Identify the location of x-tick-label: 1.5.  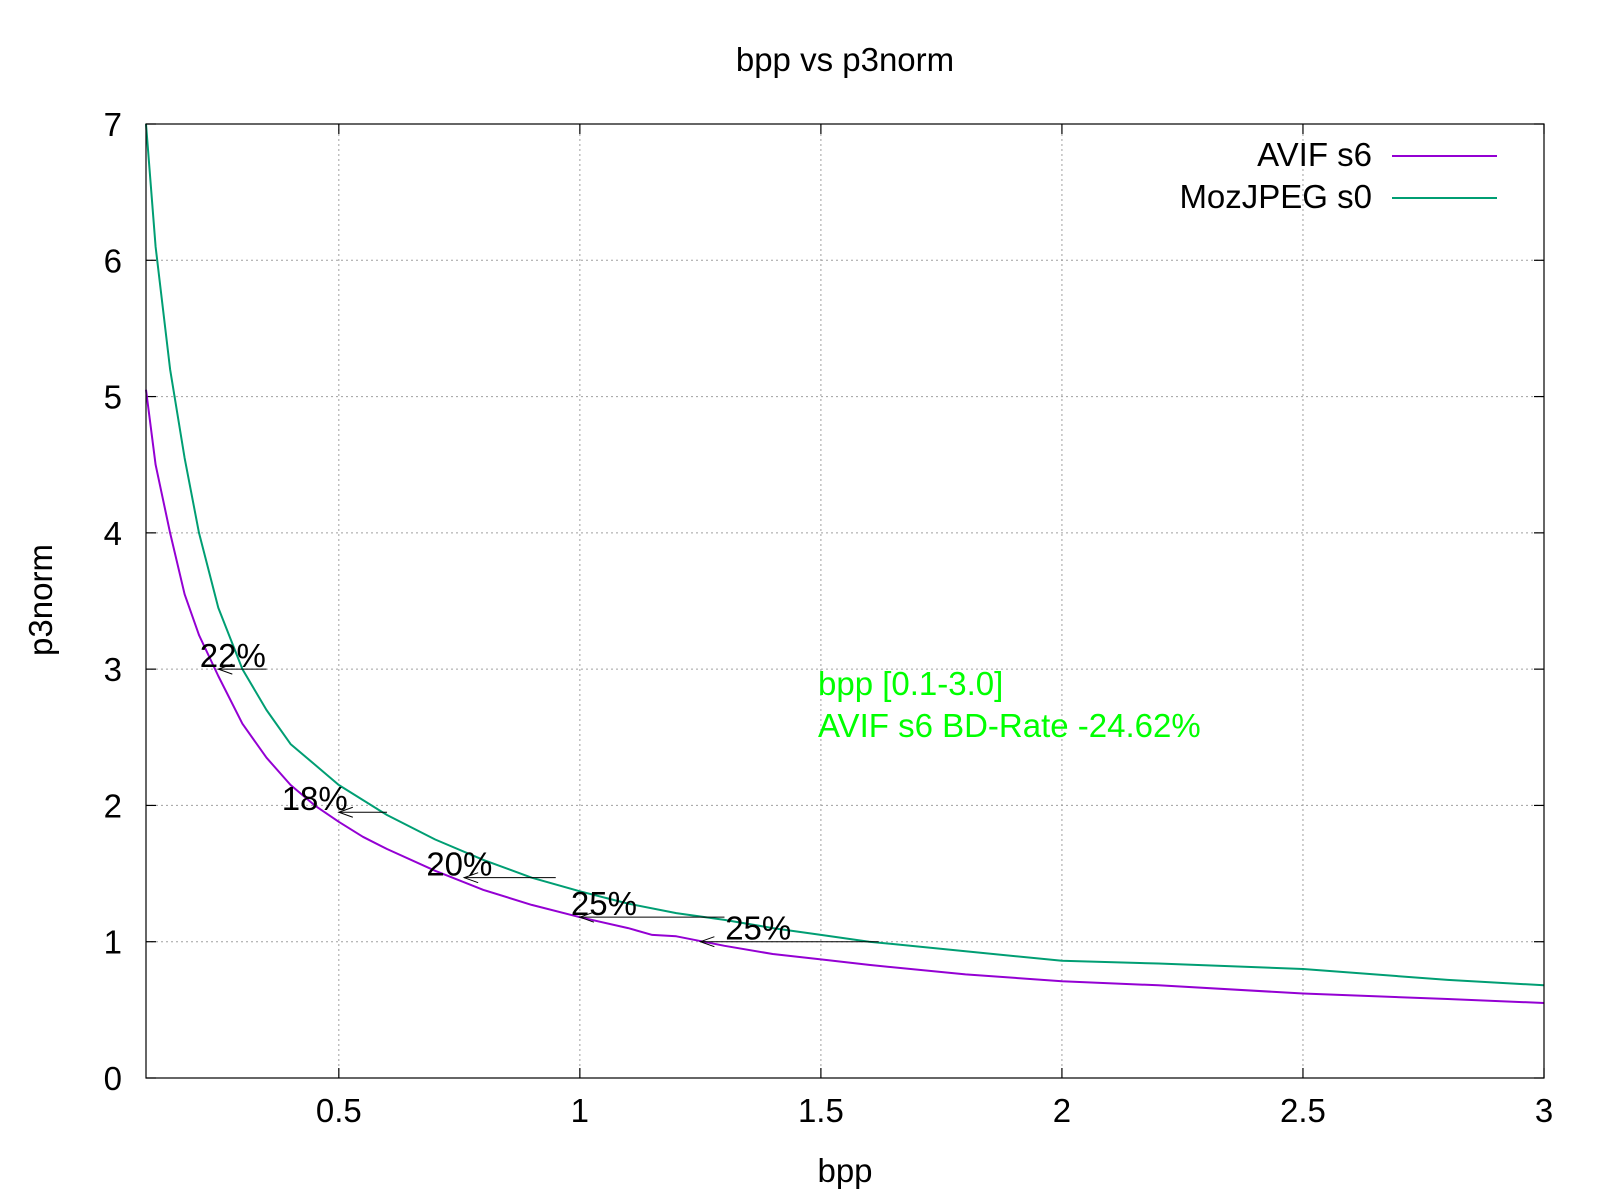
(821, 1110).